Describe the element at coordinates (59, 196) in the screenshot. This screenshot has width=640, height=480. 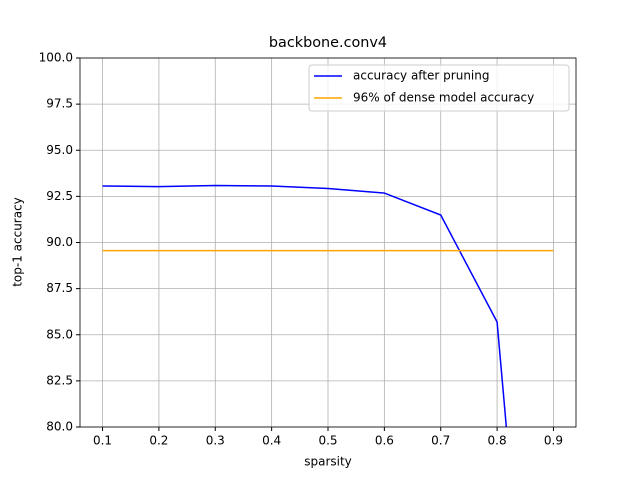
I see `y-tick-label: 92.5` at that location.